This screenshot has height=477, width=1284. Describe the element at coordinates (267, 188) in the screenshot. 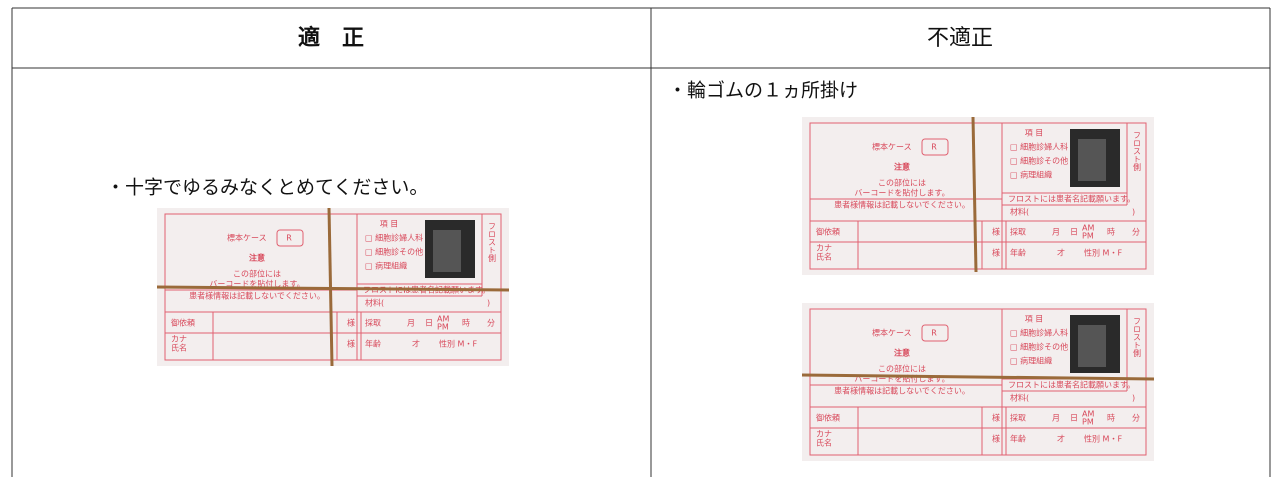

I see `proper-text: ・十字でゆるみなくとめてください。` at that location.